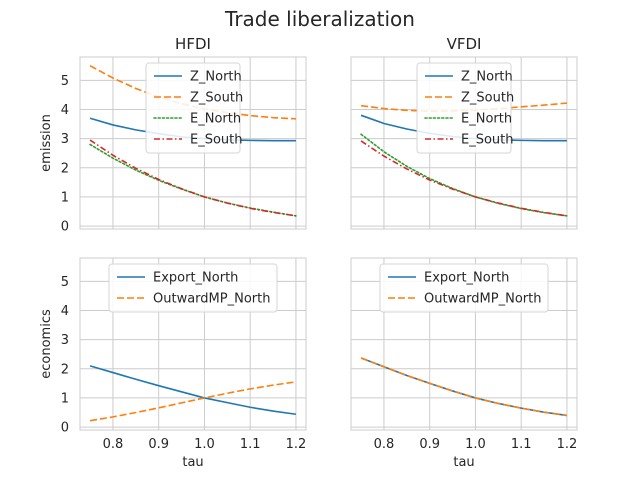  I want to click on panel-2: VFDI Z_North Z_South E_North E_South, so click(464, 132).